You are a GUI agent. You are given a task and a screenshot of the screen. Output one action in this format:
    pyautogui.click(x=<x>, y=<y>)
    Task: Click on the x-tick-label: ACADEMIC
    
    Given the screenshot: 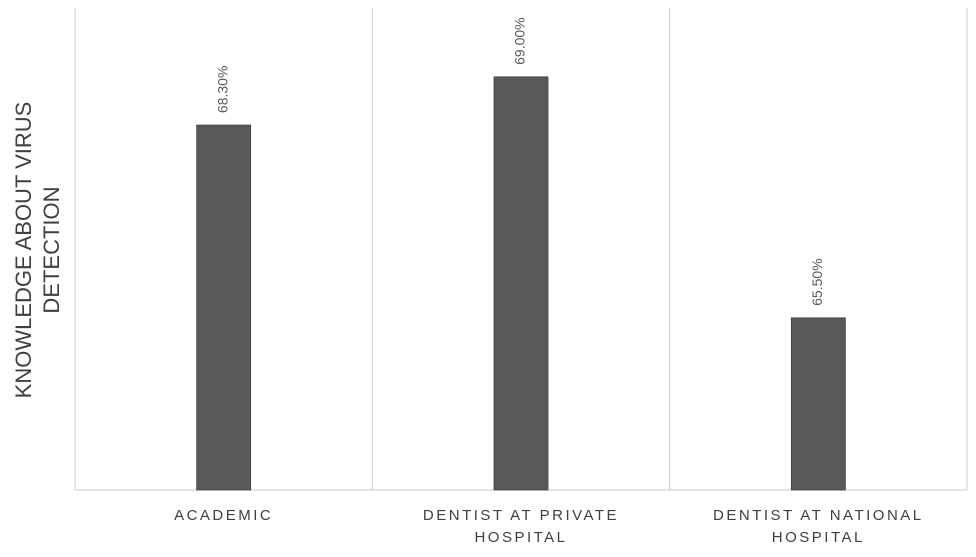 What is the action you would take?
    pyautogui.click(x=224, y=515)
    